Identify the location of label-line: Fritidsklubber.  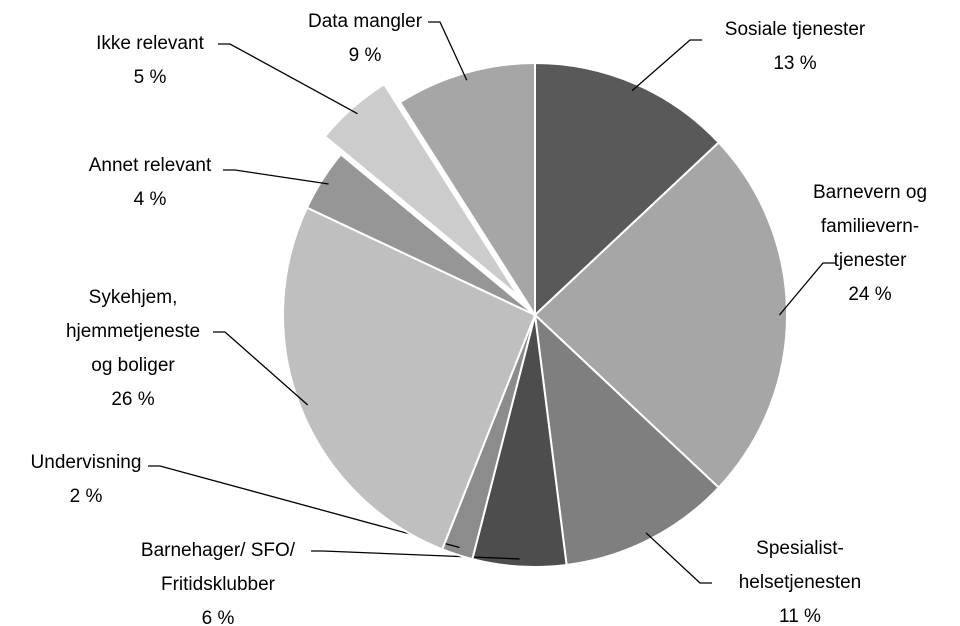
(218, 584).